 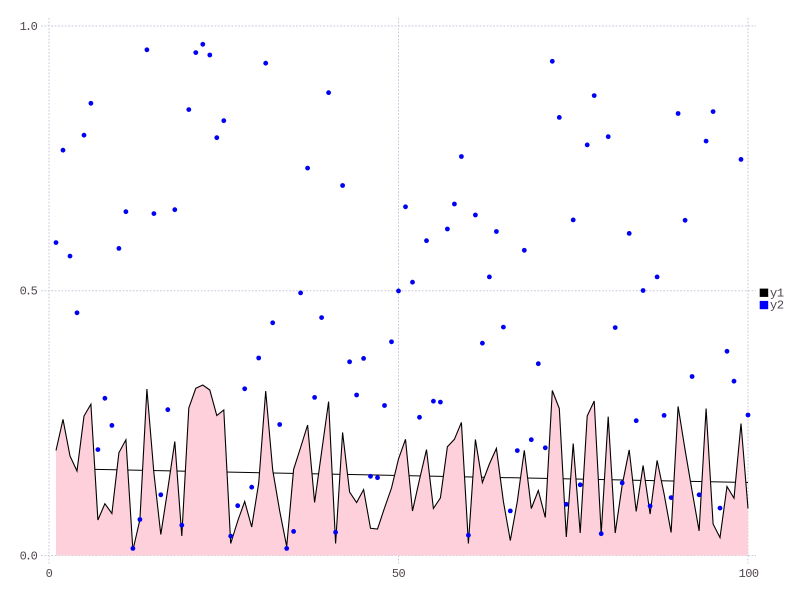 What do you see at coordinates (34, 292) in the screenshot?
I see `svg-text: 5` at bounding box center [34, 292].